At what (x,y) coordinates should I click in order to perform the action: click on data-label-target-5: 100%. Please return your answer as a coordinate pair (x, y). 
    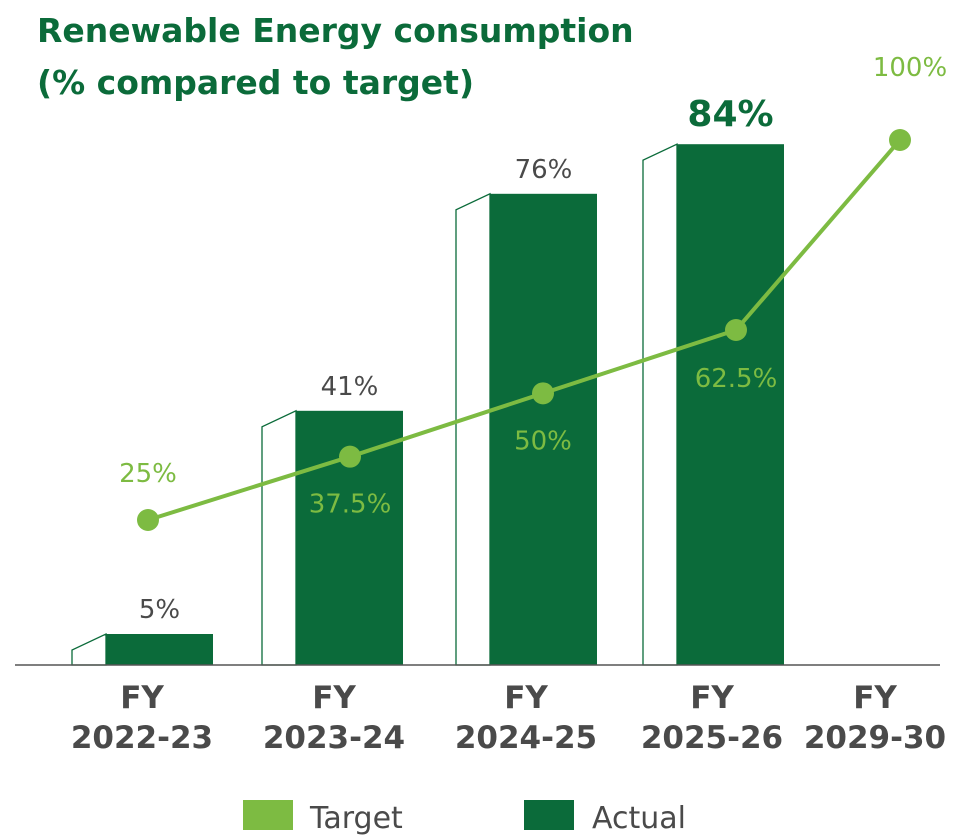
    Looking at the image, I should click on (910, 68).